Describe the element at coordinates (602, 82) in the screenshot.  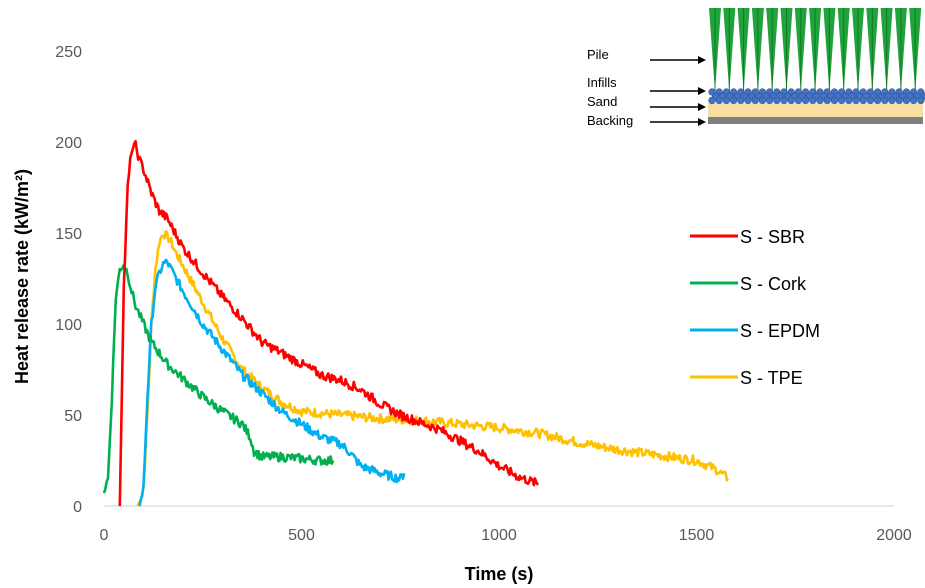
I see `inset-label-infills: Infills` at that location.